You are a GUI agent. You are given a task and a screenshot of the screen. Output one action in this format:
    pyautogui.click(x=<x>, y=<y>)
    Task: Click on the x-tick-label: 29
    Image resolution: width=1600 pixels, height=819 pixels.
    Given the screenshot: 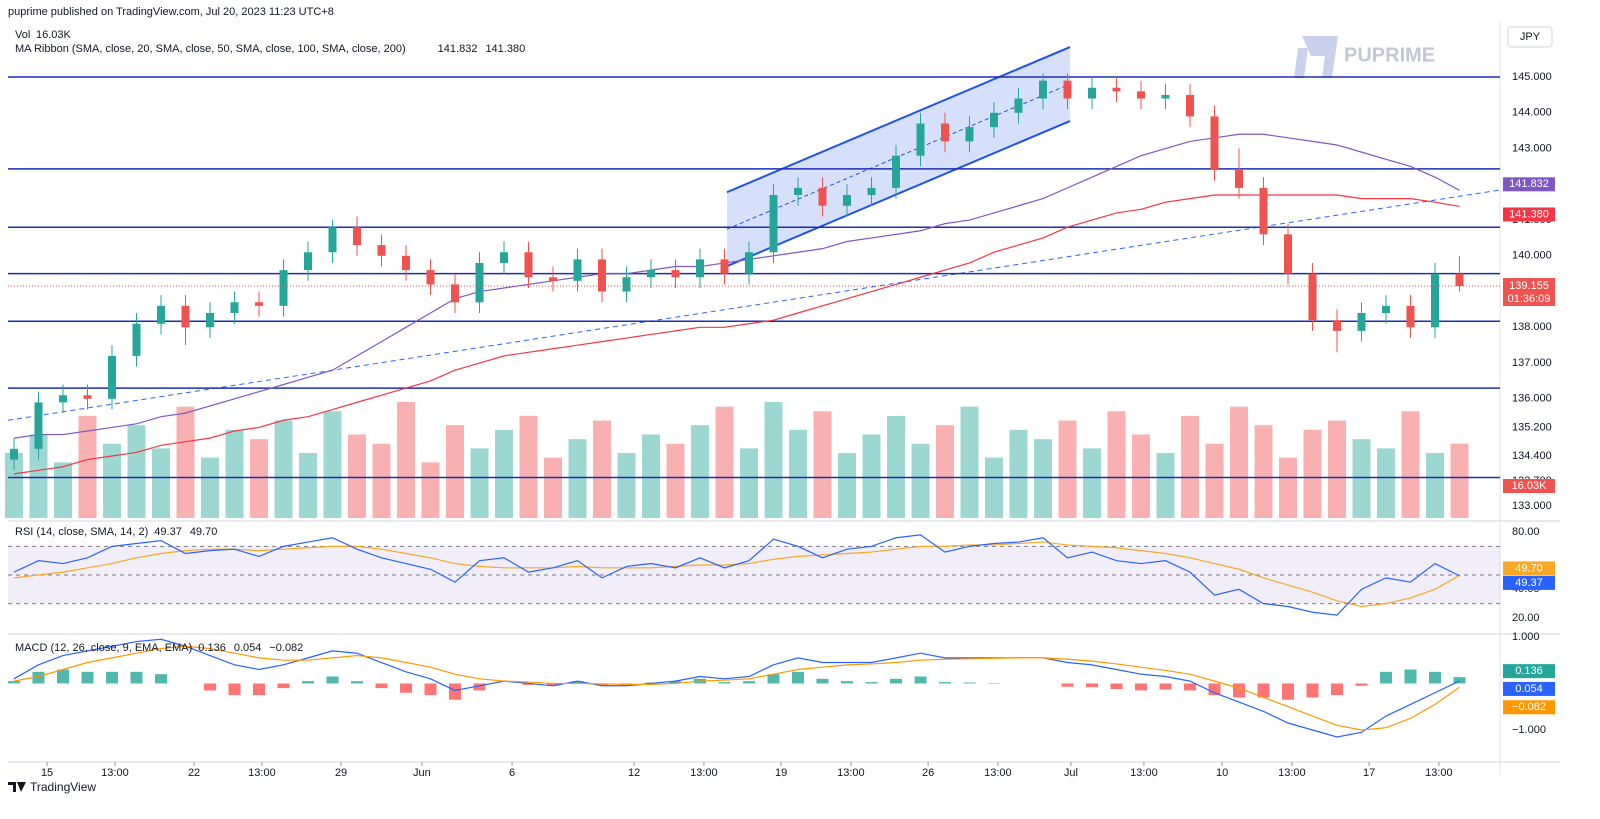 What is the action you would take?
    pyautogui.click(x=341, y=773)
    